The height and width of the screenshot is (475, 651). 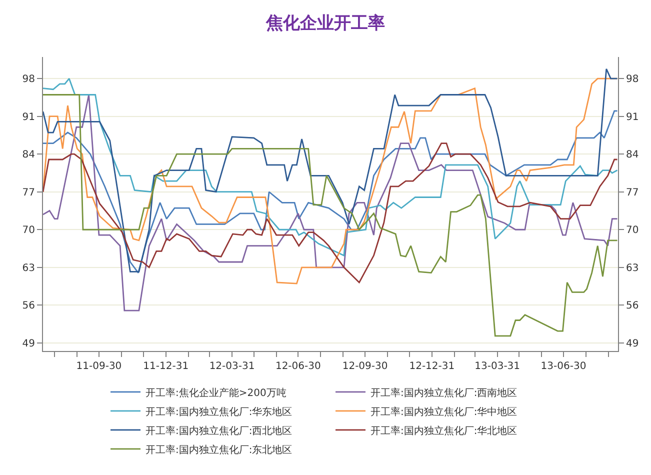 What do you see at coordinates (216, 392) in the screenshot?
I see `legend-label: 开工率:焦化企业产能>200万吨` at bounding box center [216, 392].